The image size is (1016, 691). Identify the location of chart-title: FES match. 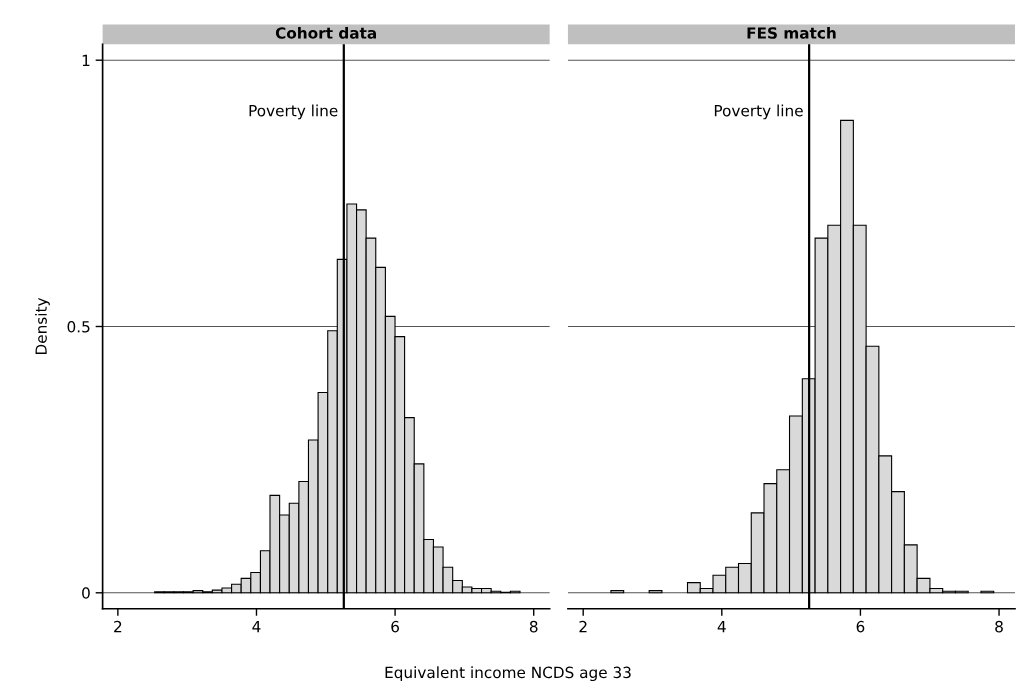
(791, 32).